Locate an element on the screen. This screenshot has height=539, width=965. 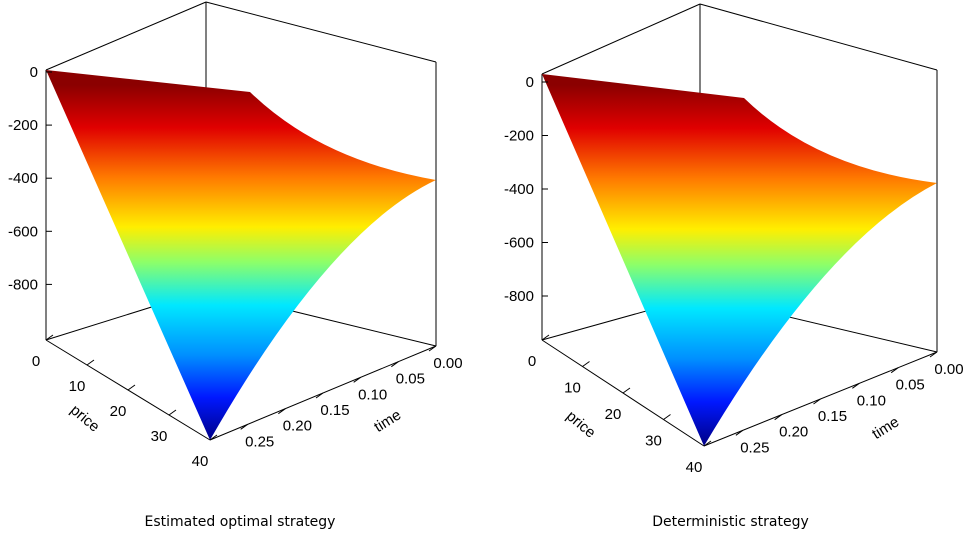
chart-caption: Deterministic strategy is located at coordinates (730, 522).